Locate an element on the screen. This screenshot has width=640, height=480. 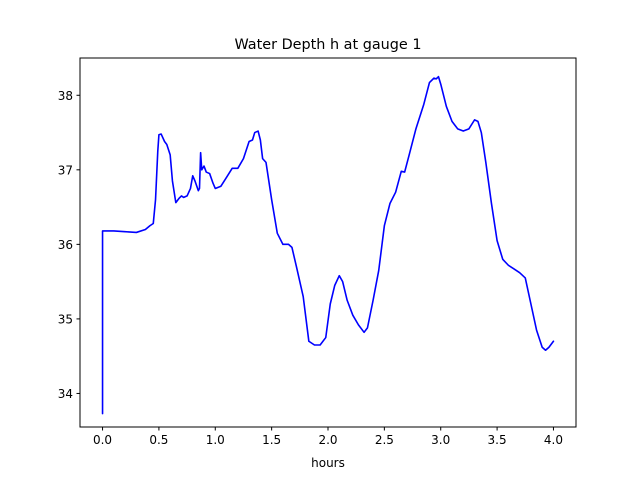
x-tick-label: 1.5 is located at coordinates (271, 440).